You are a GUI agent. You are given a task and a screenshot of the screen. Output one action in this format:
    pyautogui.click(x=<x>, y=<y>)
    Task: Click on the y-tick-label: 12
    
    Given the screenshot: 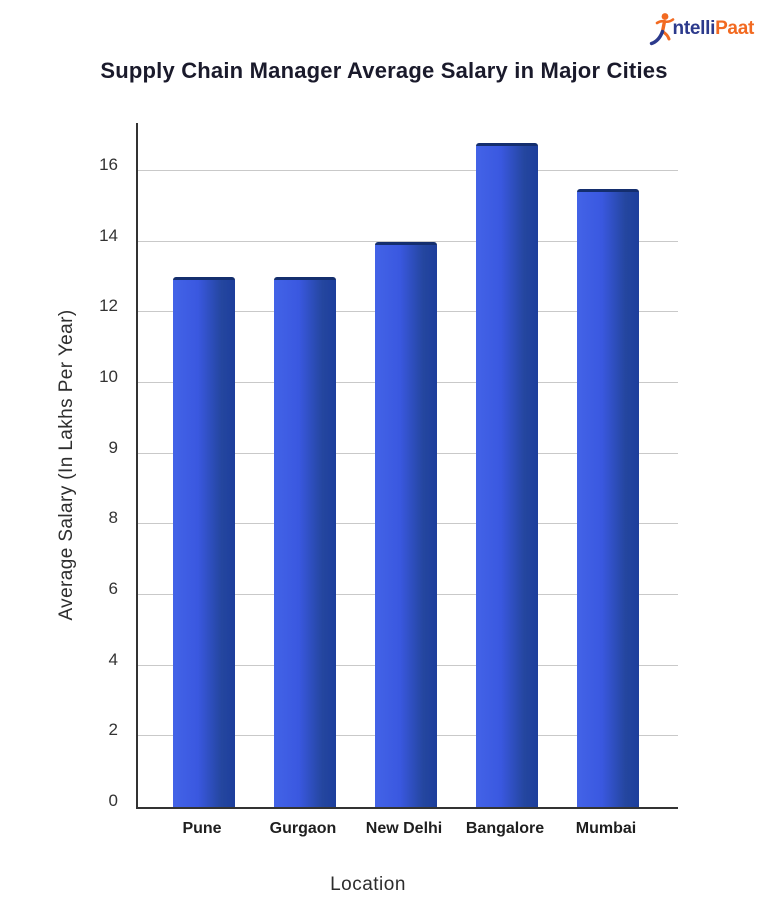 What is the action you would take?
    pyautogui.click(x=108, y=306)
    